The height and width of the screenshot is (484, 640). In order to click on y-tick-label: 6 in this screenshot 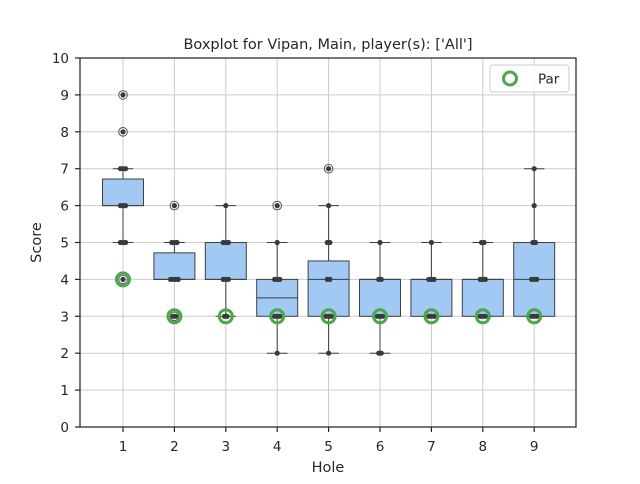, I will do `click(64, 207)`.